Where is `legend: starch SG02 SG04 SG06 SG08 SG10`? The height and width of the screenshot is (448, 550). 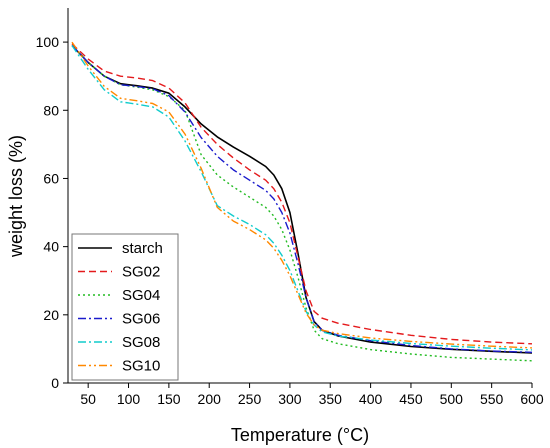 legend: starch SG02 SG04 SG06 SG08 SG10 is located at coordinates (125, 307).